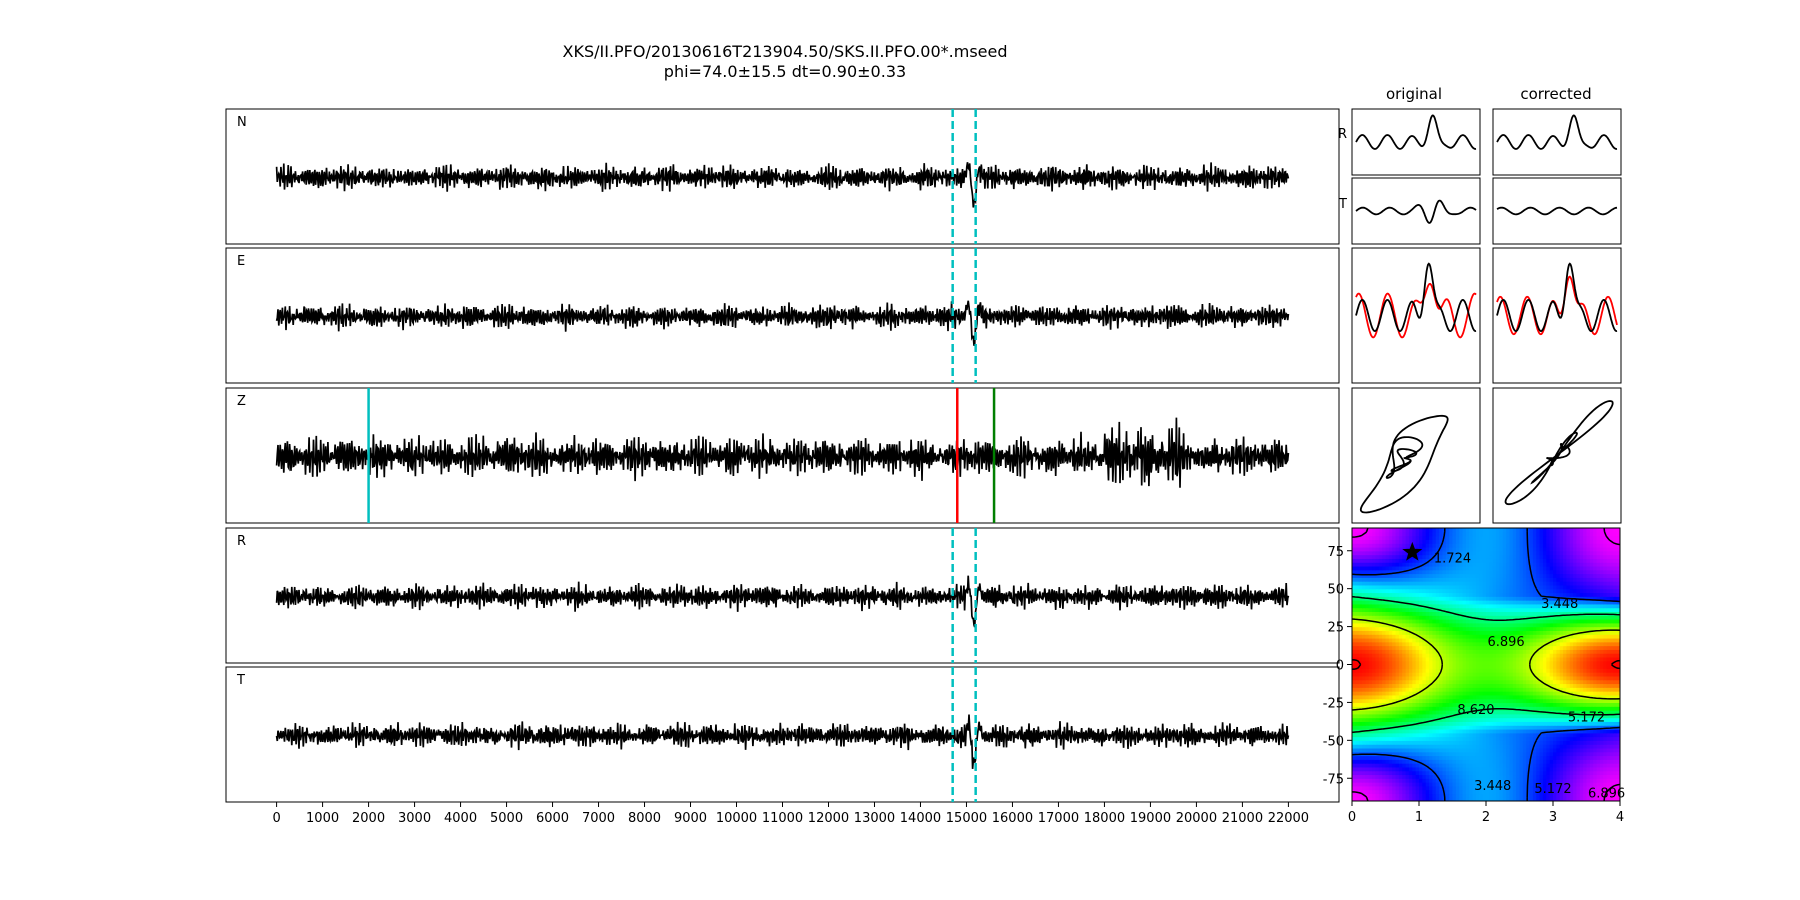 The image size is (1800, 900). What do you see at coordinates (782, 818) in the screenshot?
I see `x-tick-label: 11000` at bounding box center [782, 818].